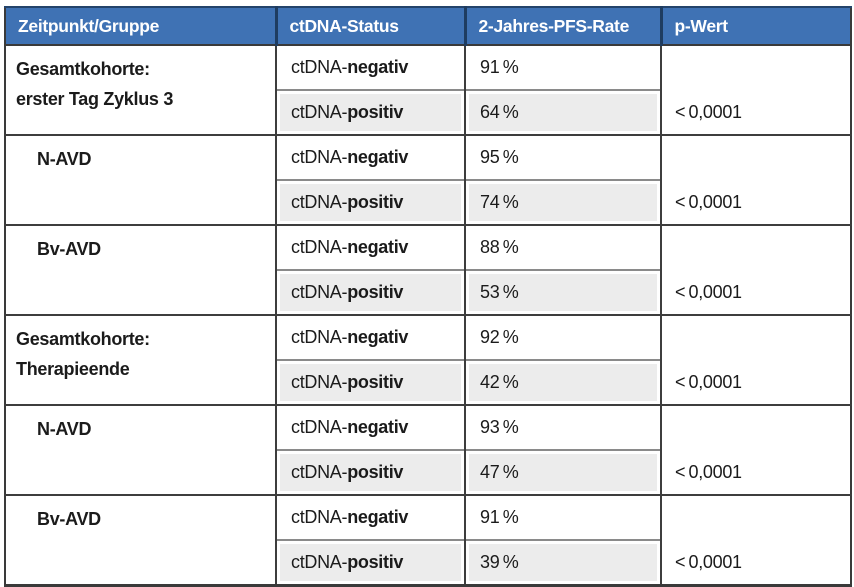 This screenshot has width=854, height=587. I want to click on table-row: ctDNA-positiv 47 %, so click(428, 472).